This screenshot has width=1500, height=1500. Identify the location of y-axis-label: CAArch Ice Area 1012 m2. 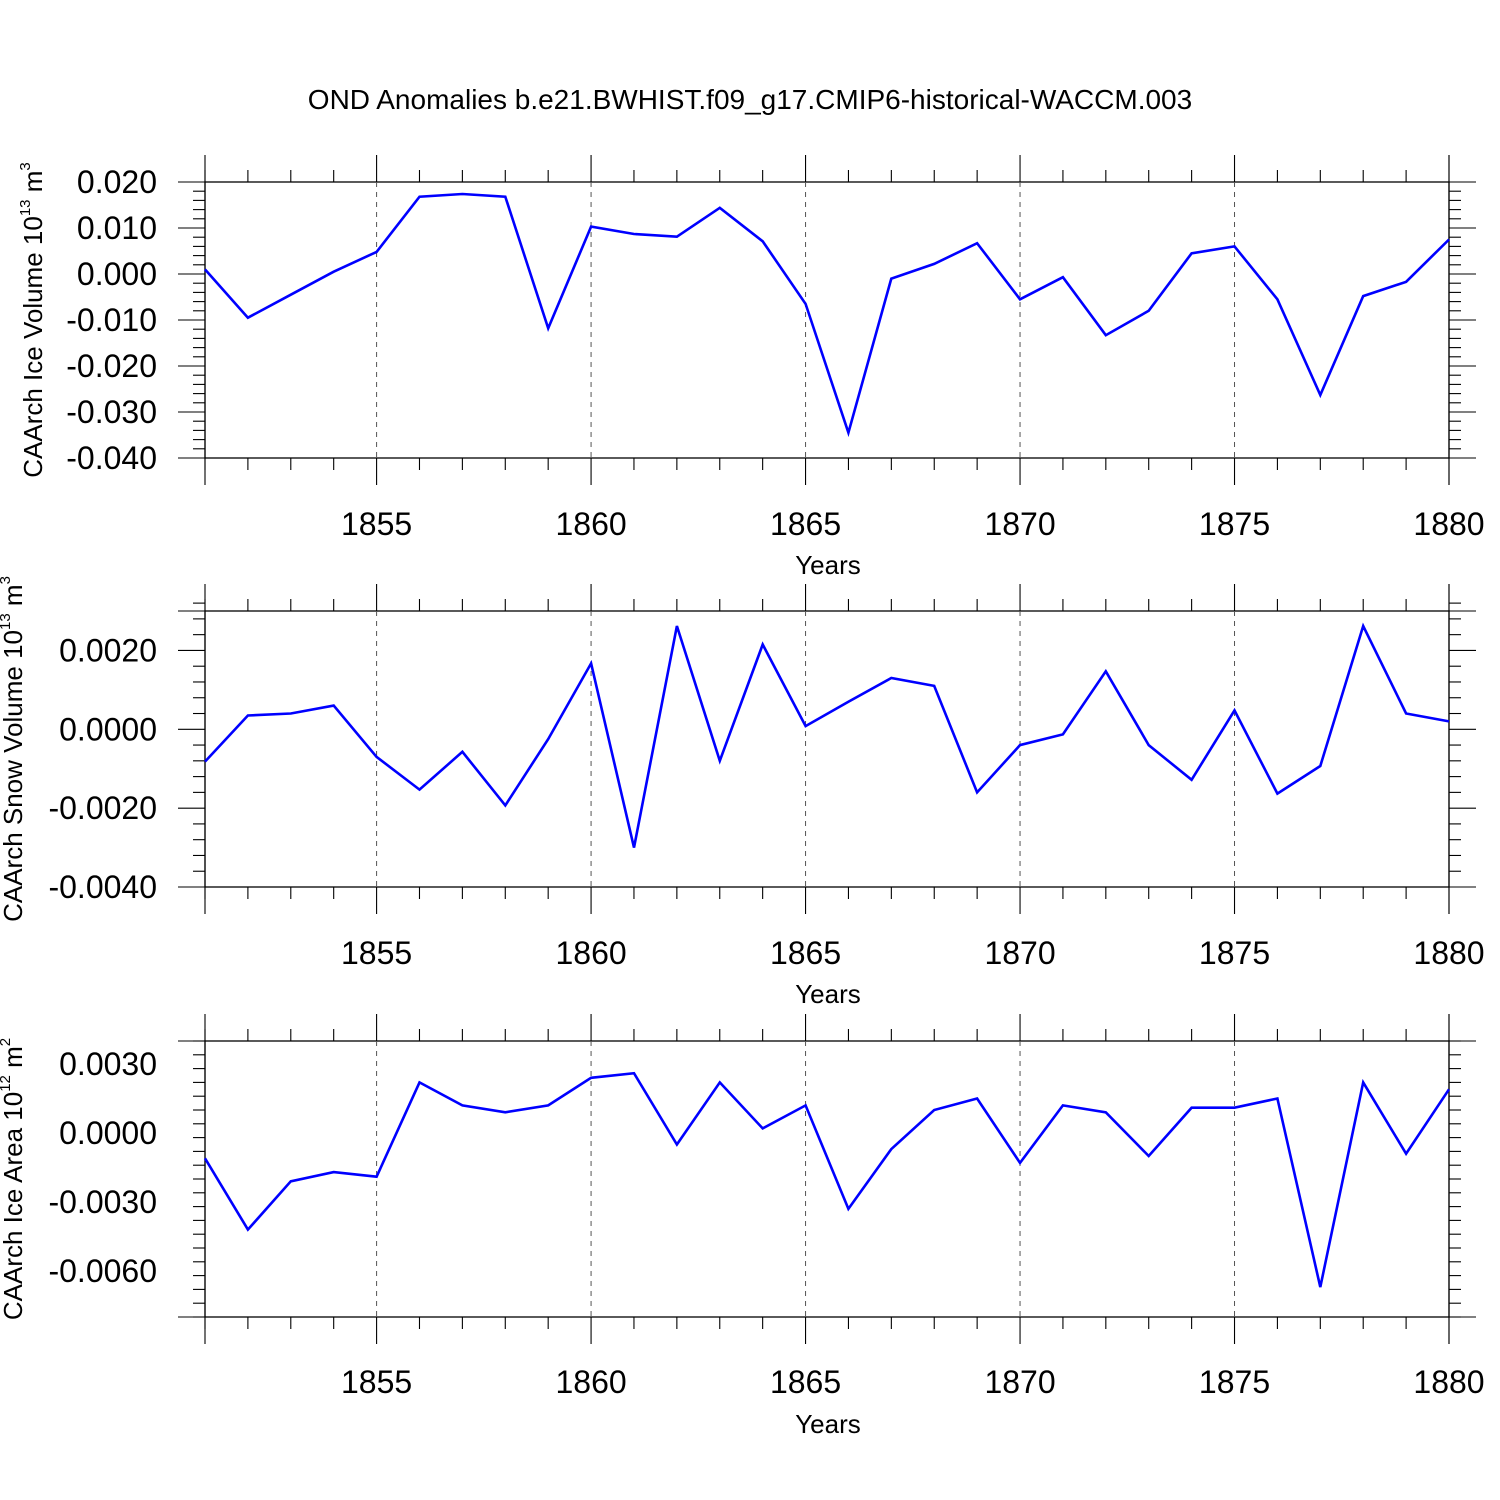
(14, 1179).